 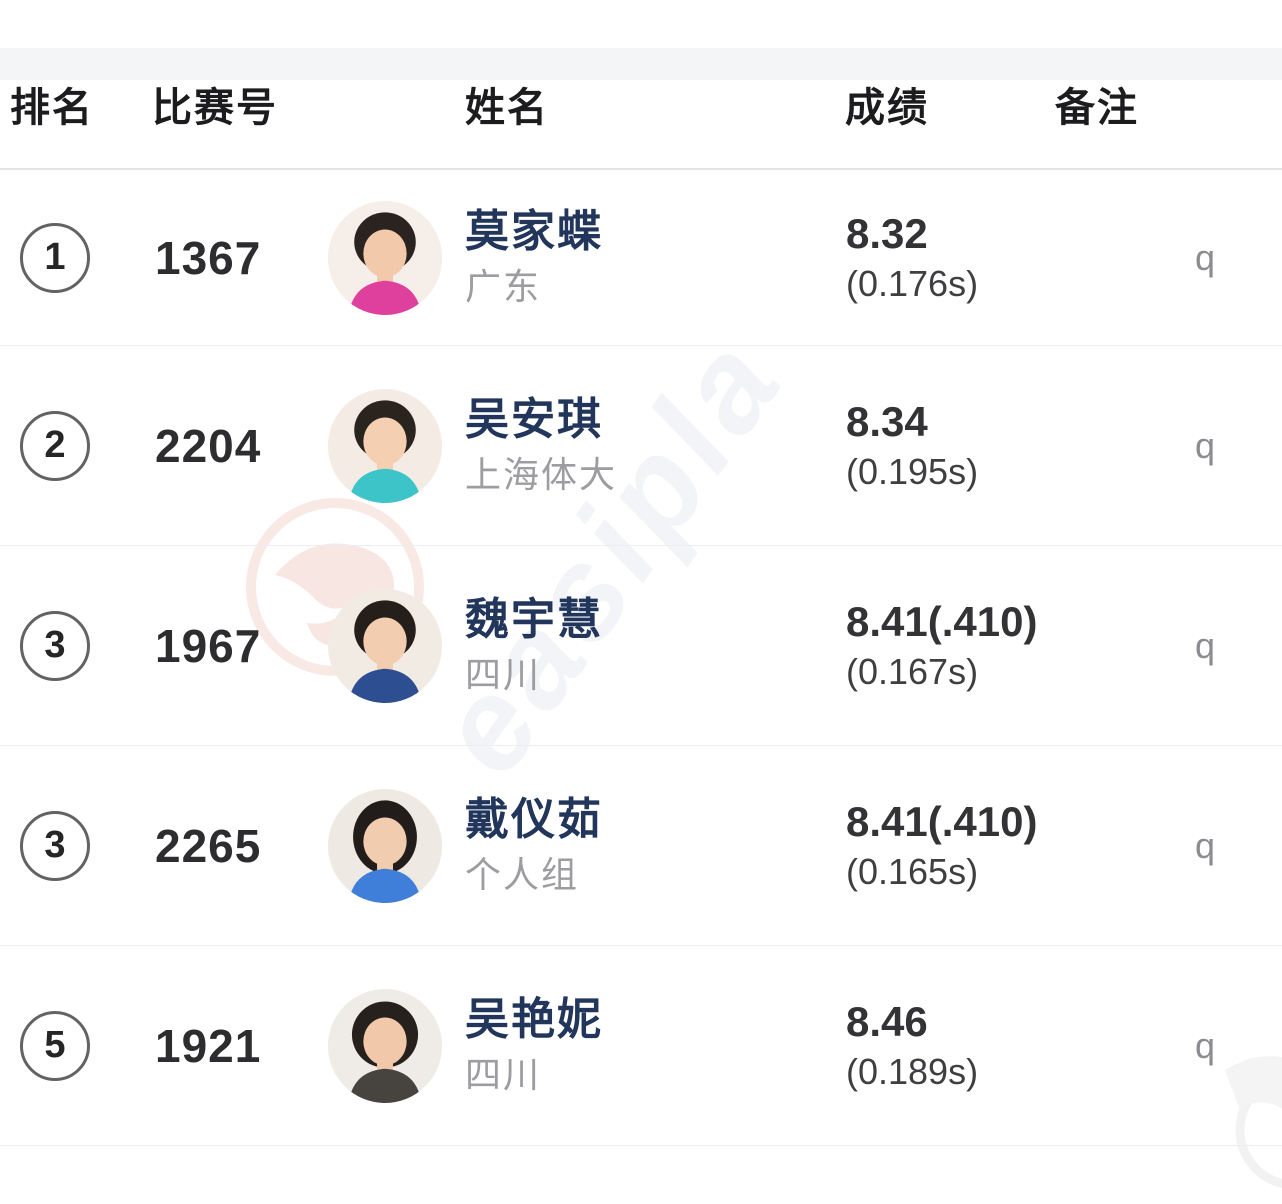 What do you see at coordinates (641, 105) in the screenshot?
I see `table-header: 排名 比赛号 姓名 成绩 备注` at bounding box center [641, 105].